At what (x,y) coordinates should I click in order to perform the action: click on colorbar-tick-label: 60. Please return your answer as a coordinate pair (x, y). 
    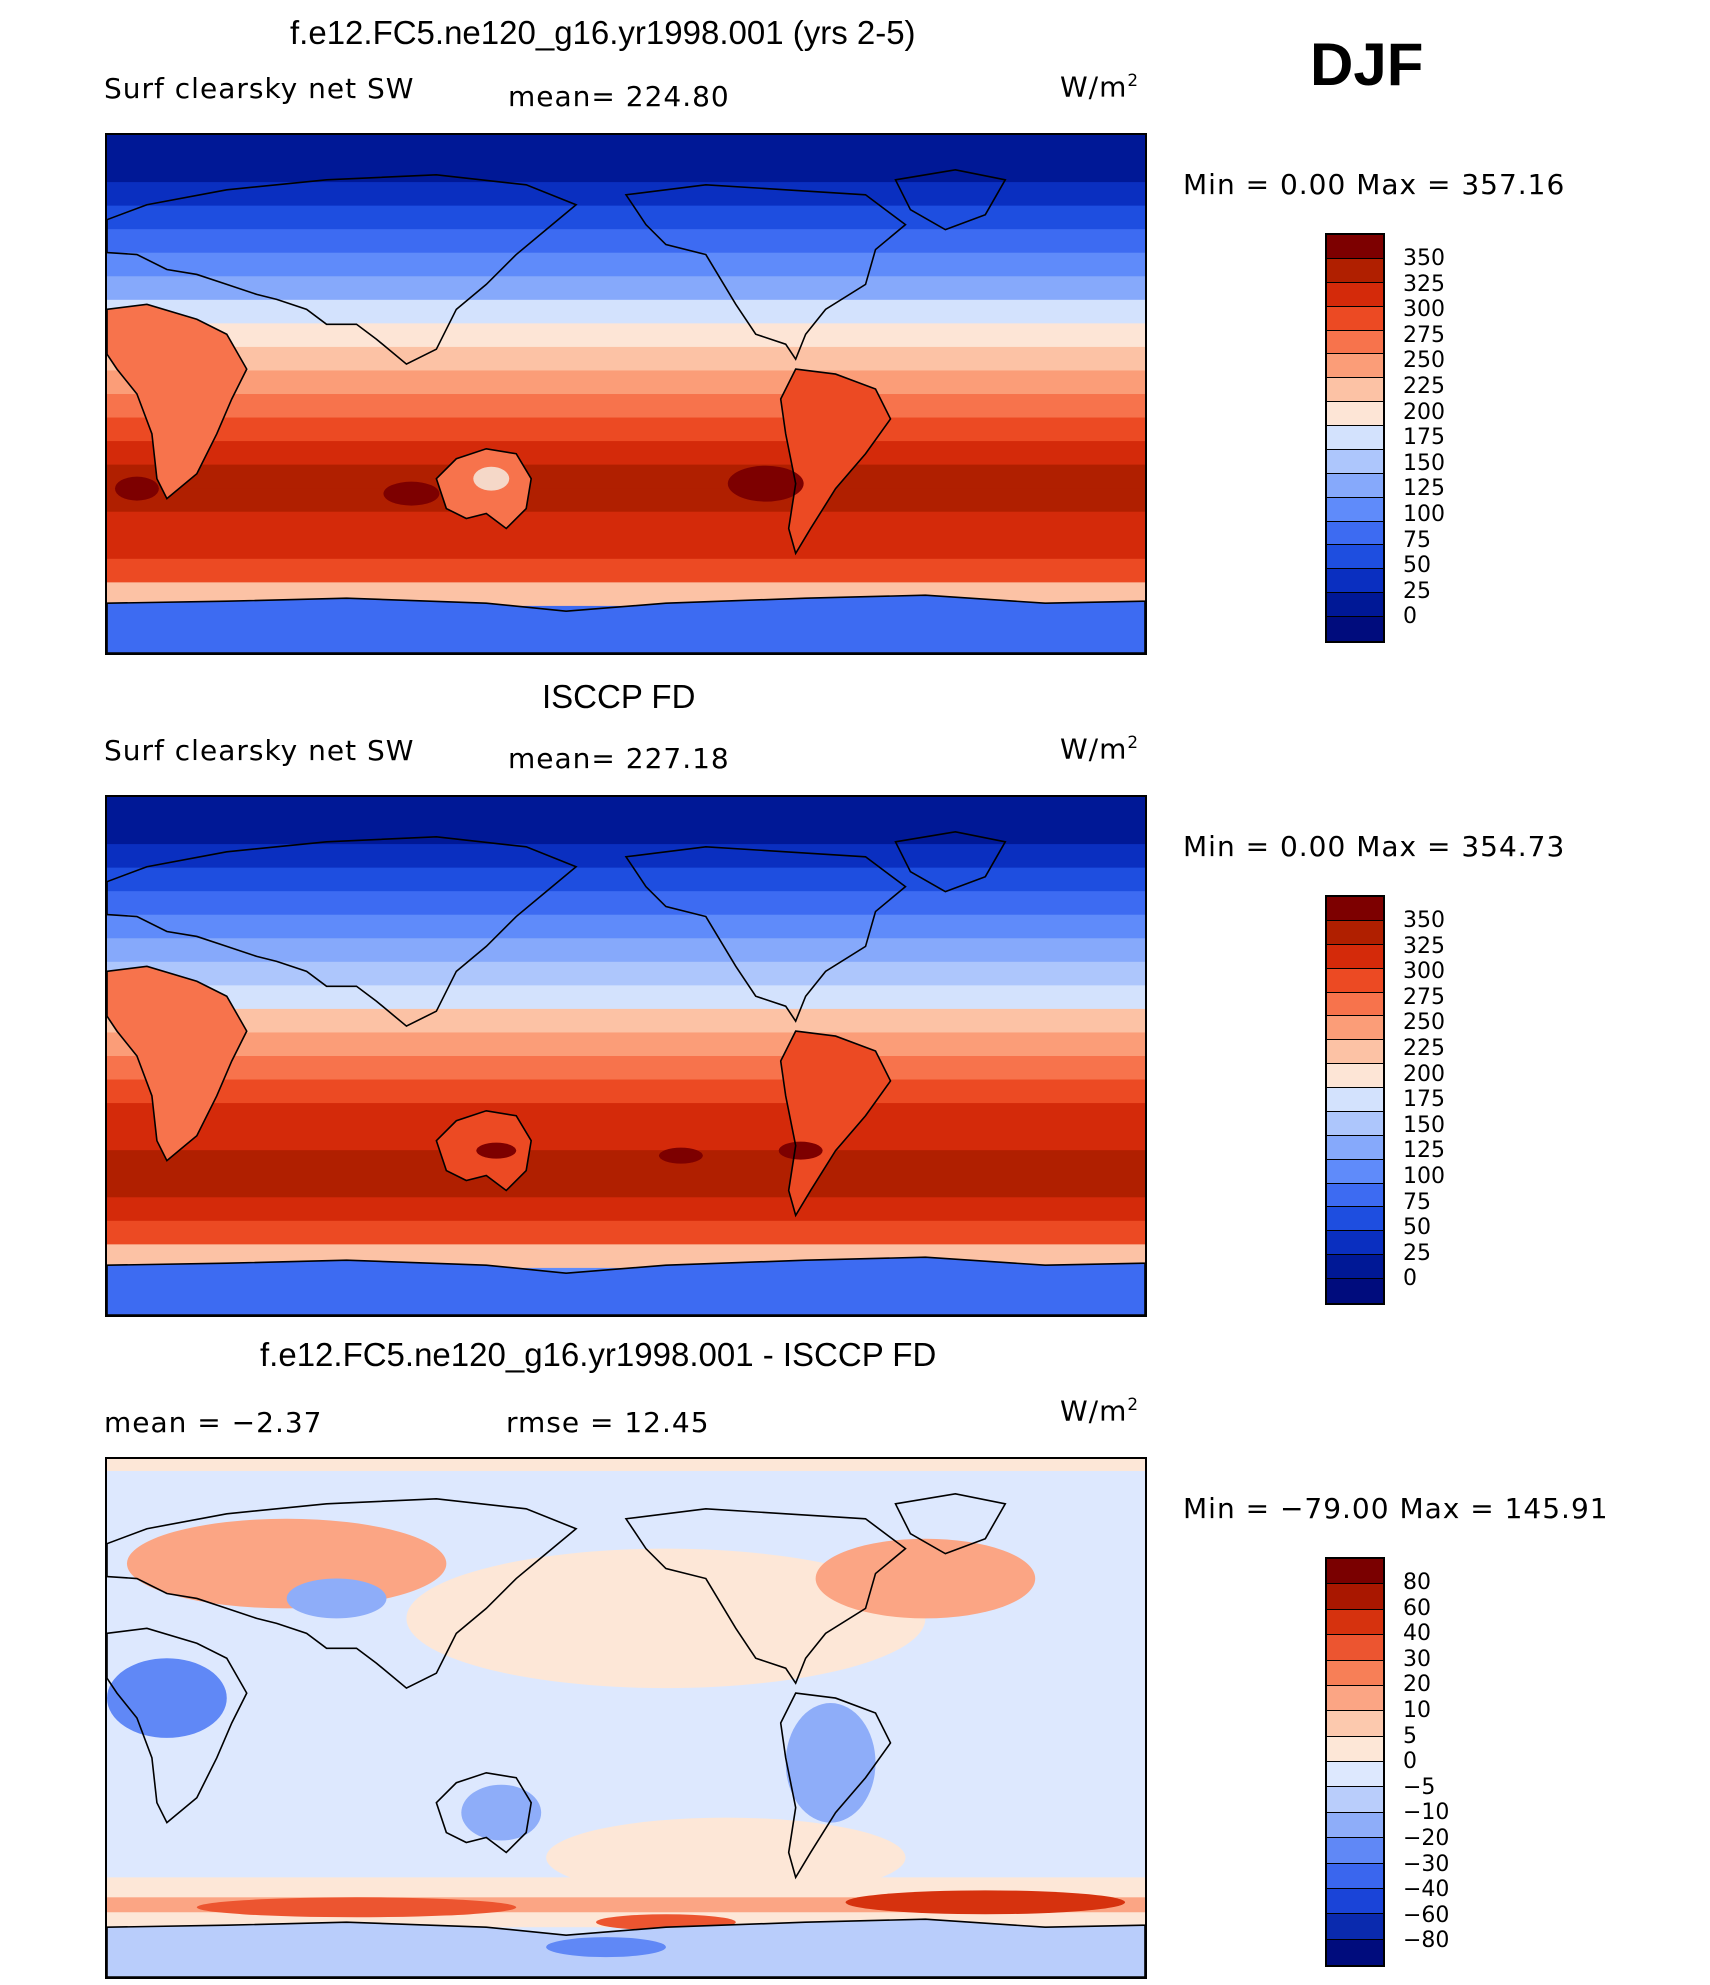
    Looking at the image, I should click on (1417, 1608).